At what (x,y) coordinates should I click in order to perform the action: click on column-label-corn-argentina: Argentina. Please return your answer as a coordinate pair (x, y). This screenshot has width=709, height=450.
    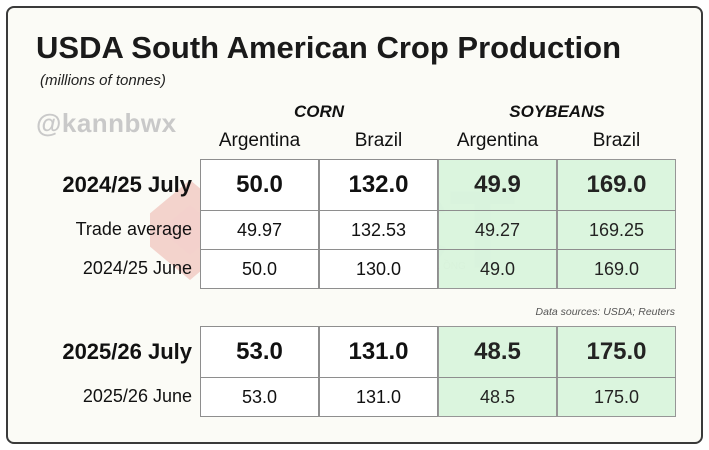
    Looking at the image, I should click on (259, 140).